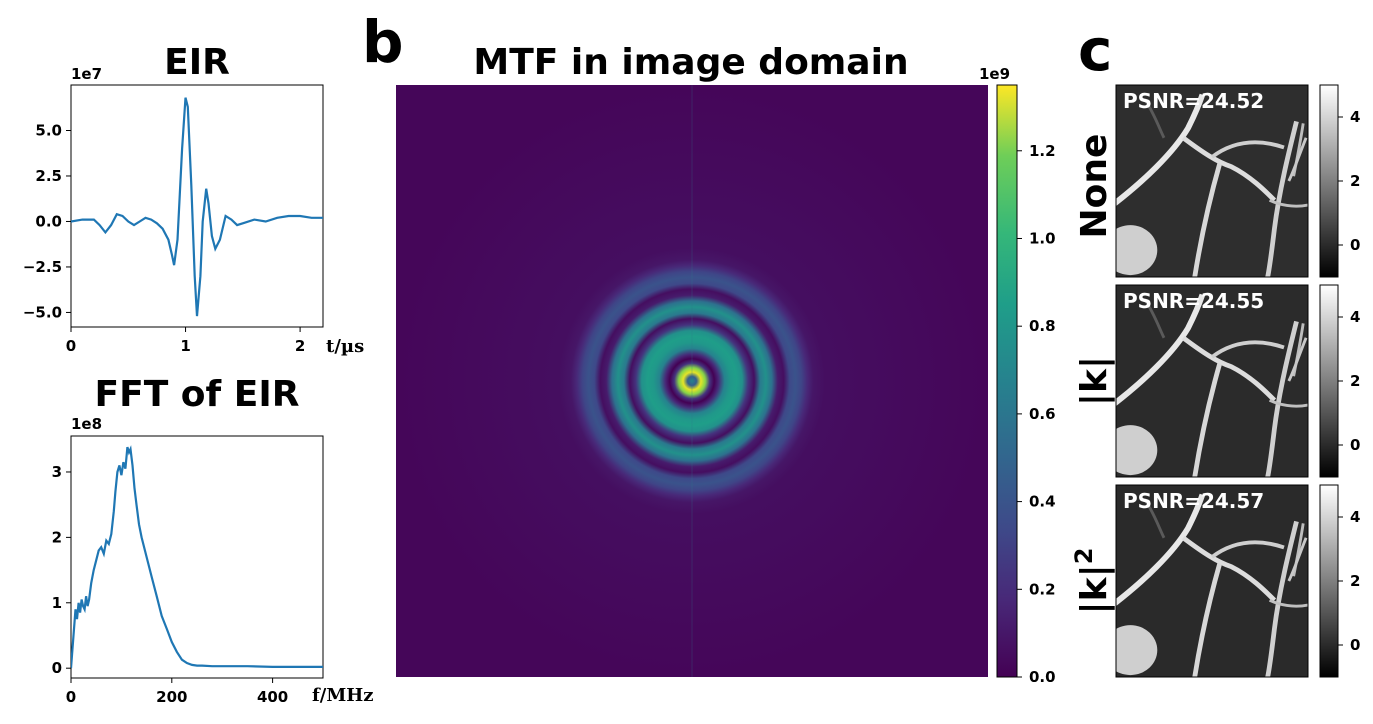  What do you see at coordinates (42, 267) in the screenshot?
I see `y-tick-label: −2.5` at bounding box center [42, 267].